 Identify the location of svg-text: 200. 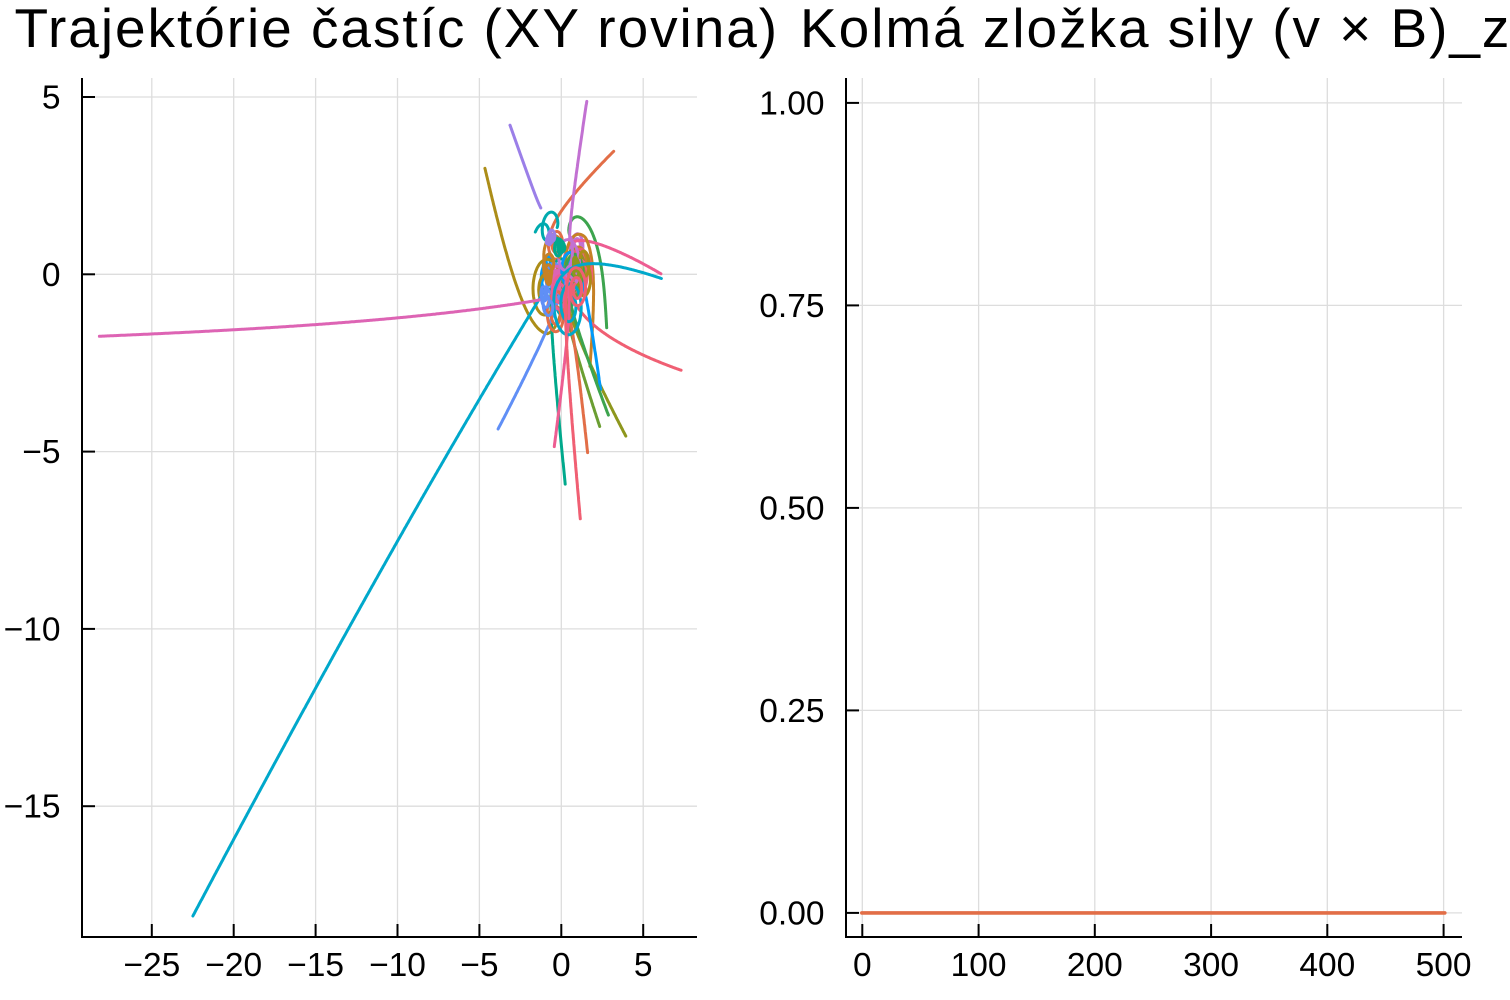
(1095, 965).